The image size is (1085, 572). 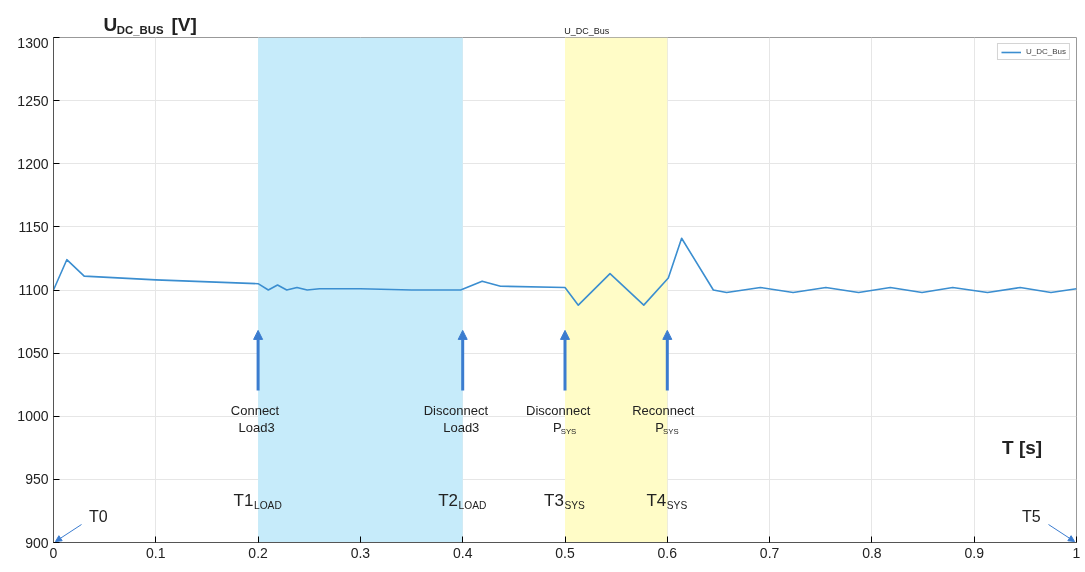 What do you see at coordinates (974, 552) in the screenshot?
I see `x-tick-label: 0.9` at bounding box center [974, 552].